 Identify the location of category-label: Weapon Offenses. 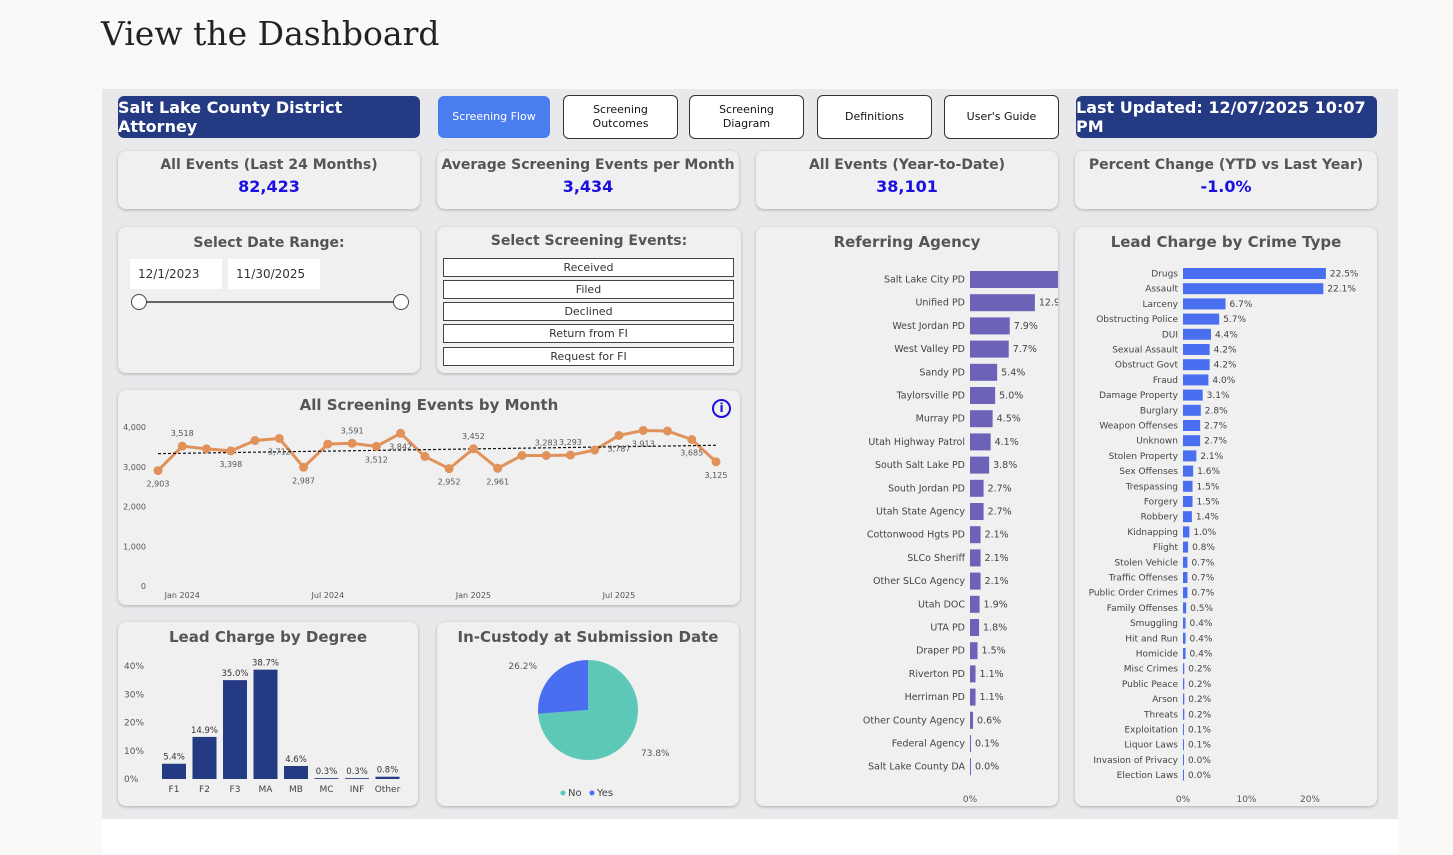
(1138, 427).